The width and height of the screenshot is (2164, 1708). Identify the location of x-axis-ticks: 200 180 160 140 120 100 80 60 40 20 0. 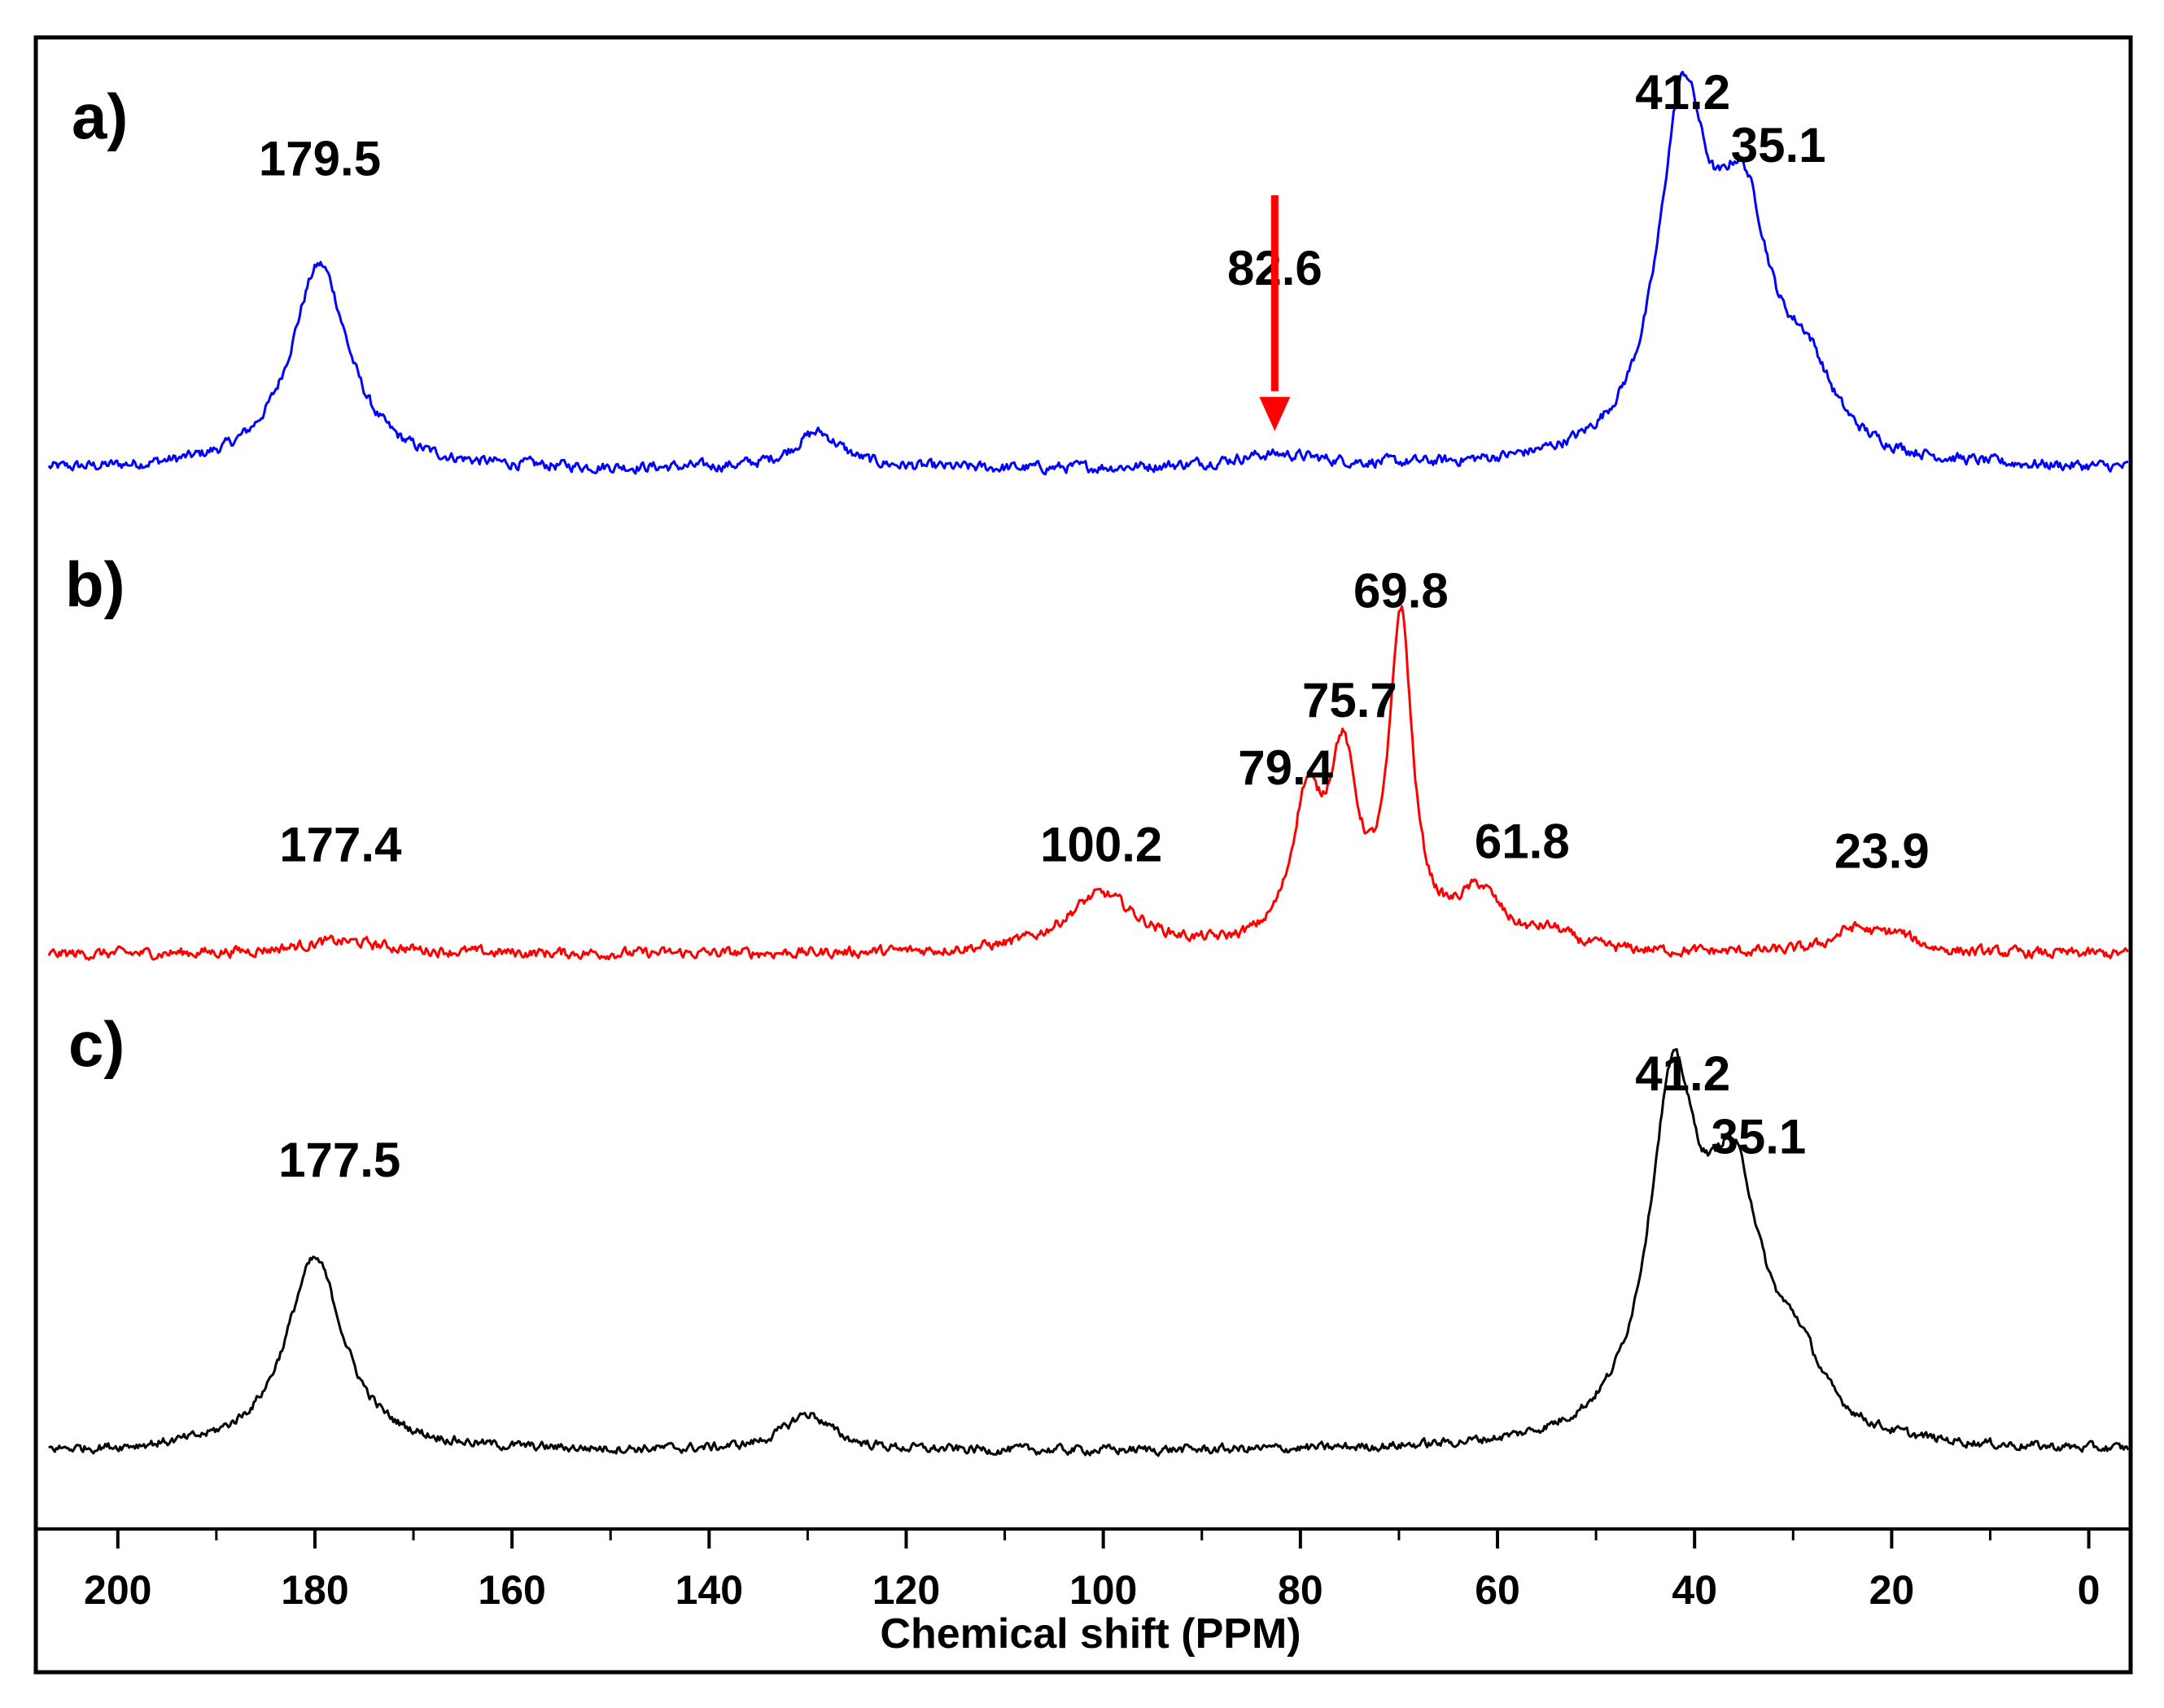
(1092, 1571).